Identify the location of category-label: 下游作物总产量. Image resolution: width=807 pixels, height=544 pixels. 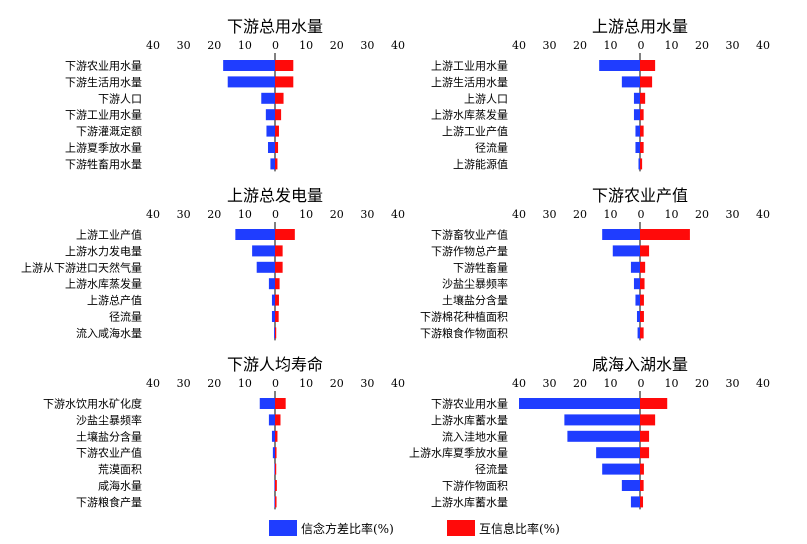
(469, 251).